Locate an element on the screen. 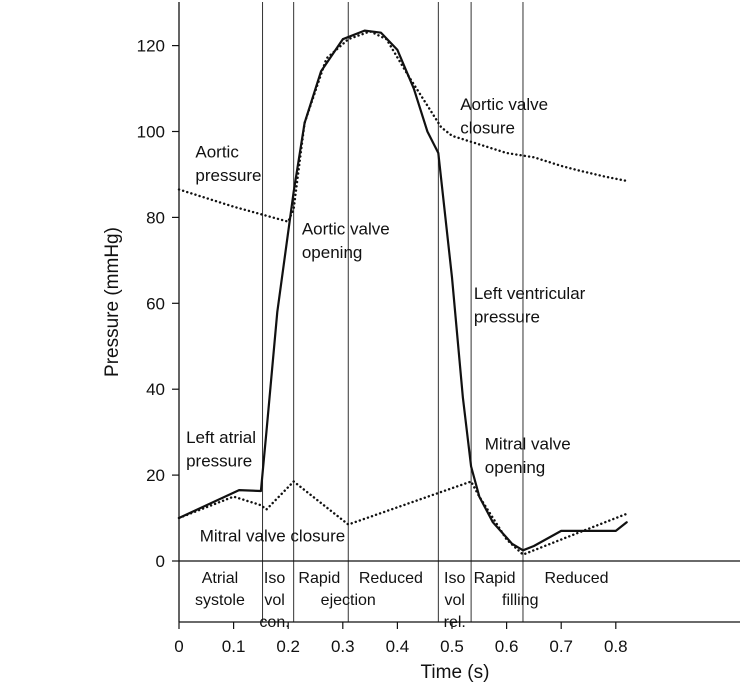 The width and height of the screenshot is (750, 691). y-tick-label: 80 is located at coordinates (155, 217).